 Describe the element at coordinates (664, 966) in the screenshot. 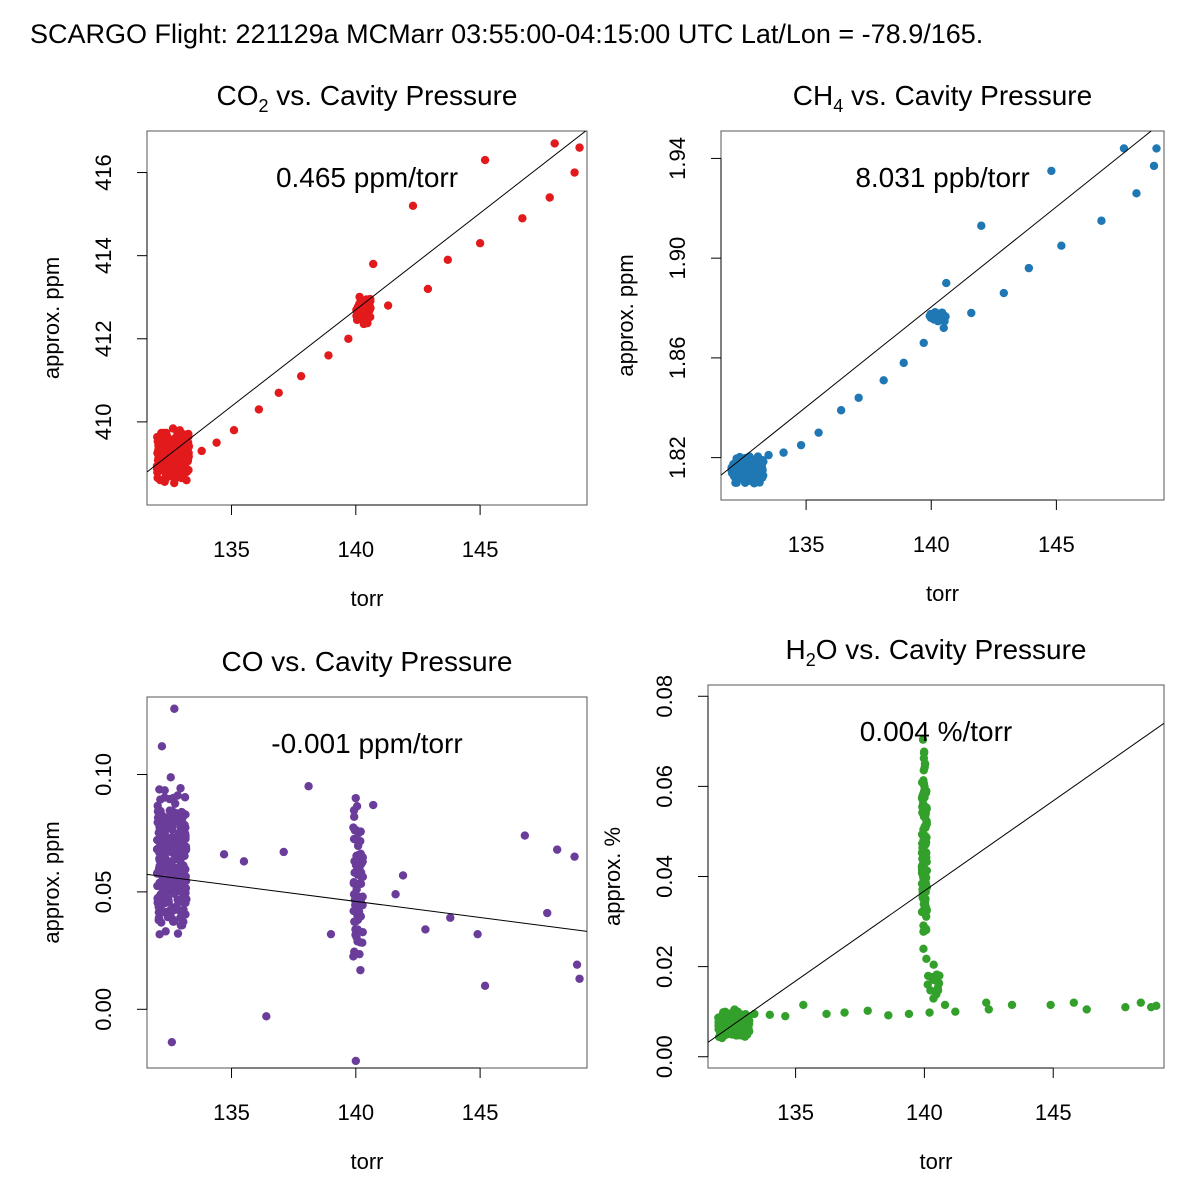

I see `y-tick-label: 0.02` at that location.